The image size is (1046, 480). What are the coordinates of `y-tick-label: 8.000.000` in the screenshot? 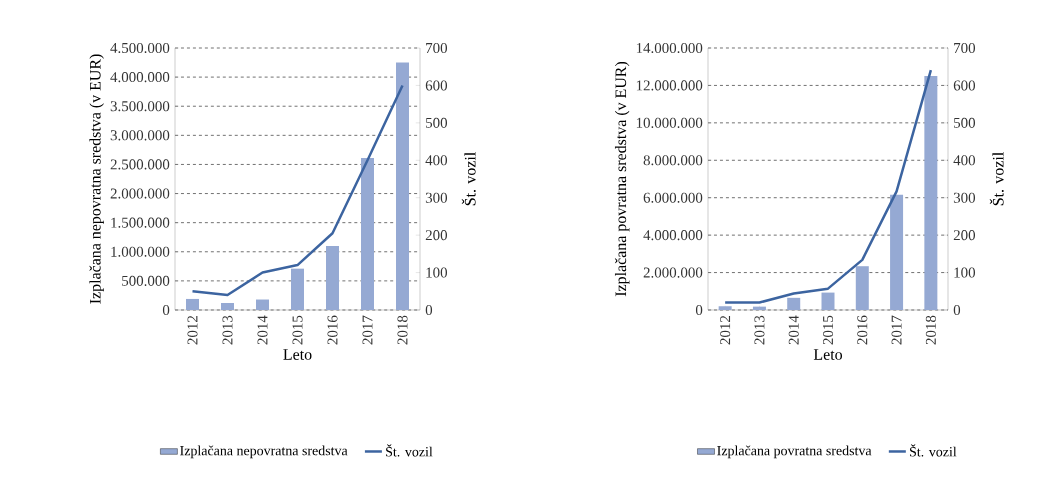 It's located at (673, 160).